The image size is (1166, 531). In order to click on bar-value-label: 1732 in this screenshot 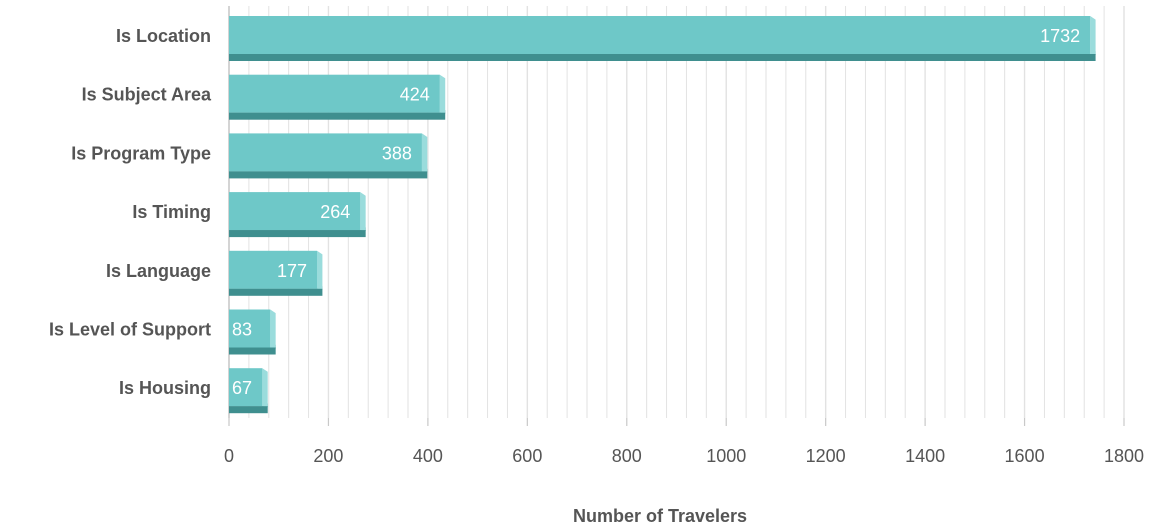, I will do `click(1060, 36)`.